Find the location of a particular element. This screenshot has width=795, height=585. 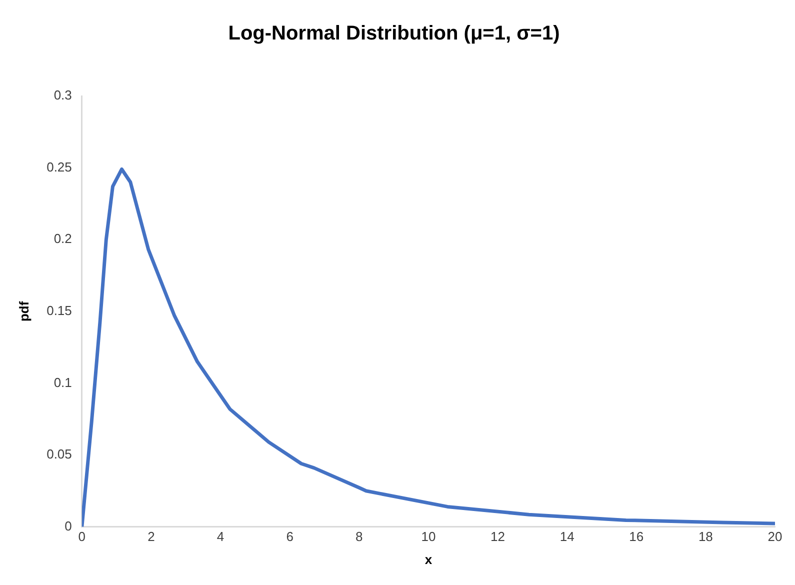

x-tick-label: 4 is located at coordinates (220, 536).